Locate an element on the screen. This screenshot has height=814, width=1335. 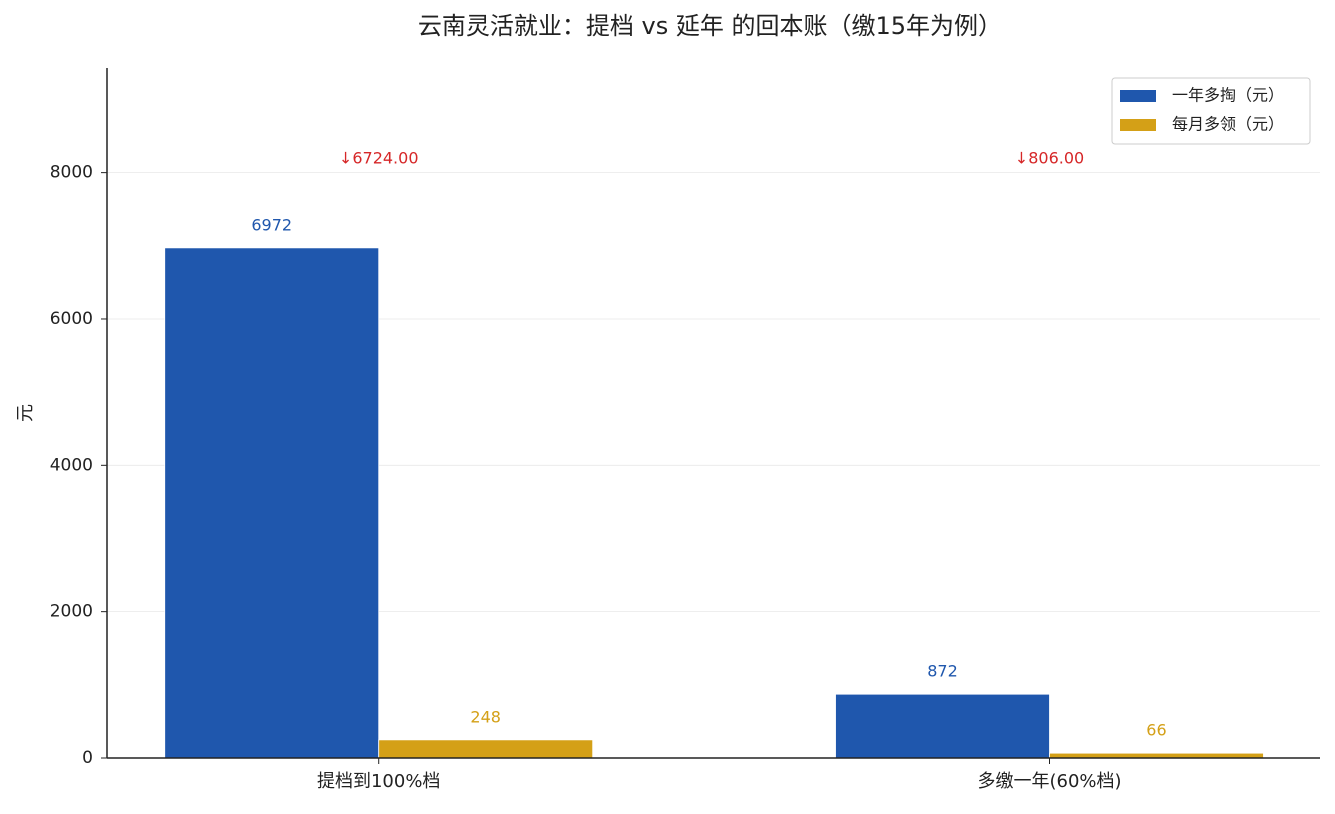
value-label: 6972 is located at coordinates (271, 224).